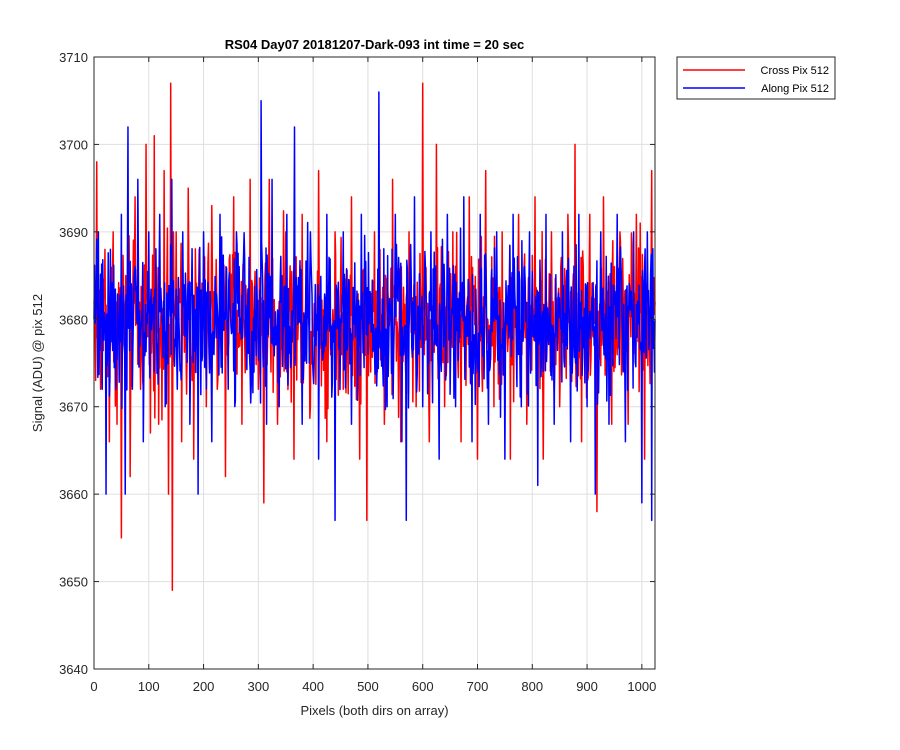  Describe the element at coordinates (73, 232) in the screenshot. I see `y-tick-label: 3690` at that location.